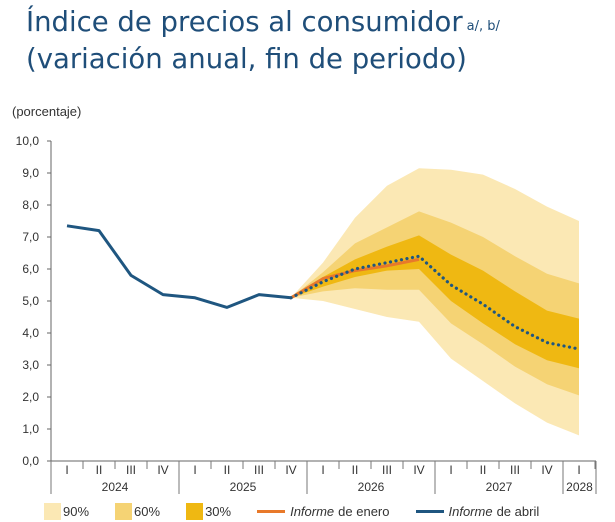 The image size is (615, 522). Describe the element at coordinates (246, 59) in the screenshot. I see `title-line-2: (variación anual, fin de periodo)` at that location.